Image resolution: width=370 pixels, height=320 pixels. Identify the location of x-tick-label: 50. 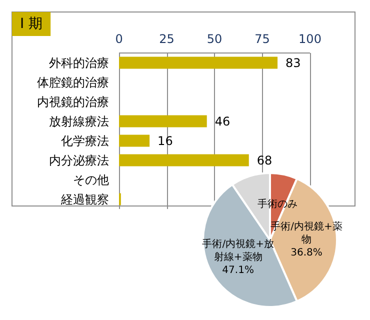
(214, 39).